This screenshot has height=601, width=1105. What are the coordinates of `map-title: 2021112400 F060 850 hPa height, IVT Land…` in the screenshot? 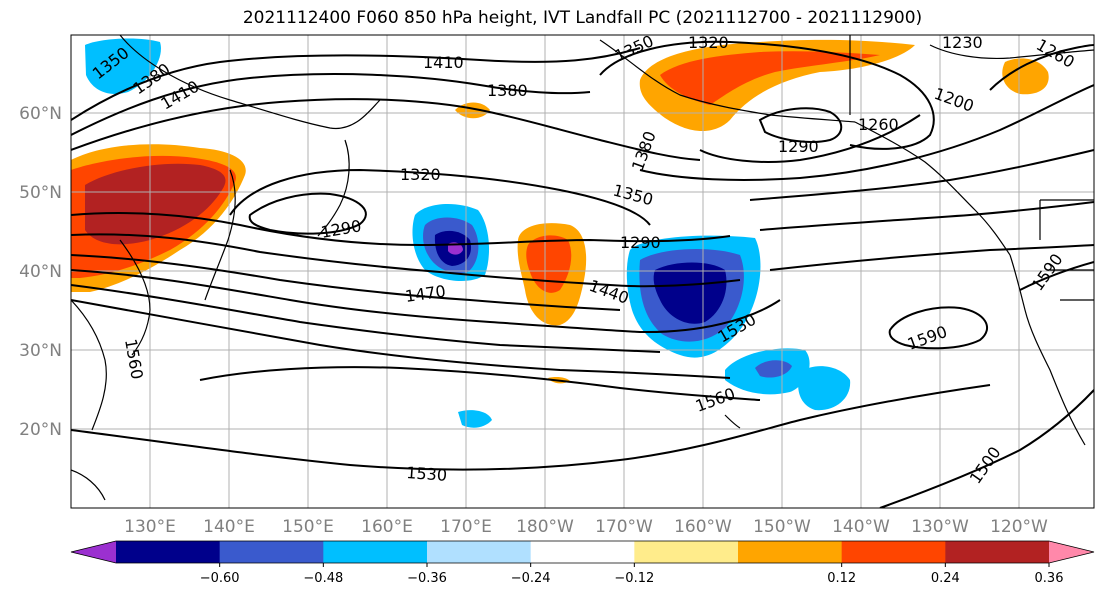 It's located at (582, 18).